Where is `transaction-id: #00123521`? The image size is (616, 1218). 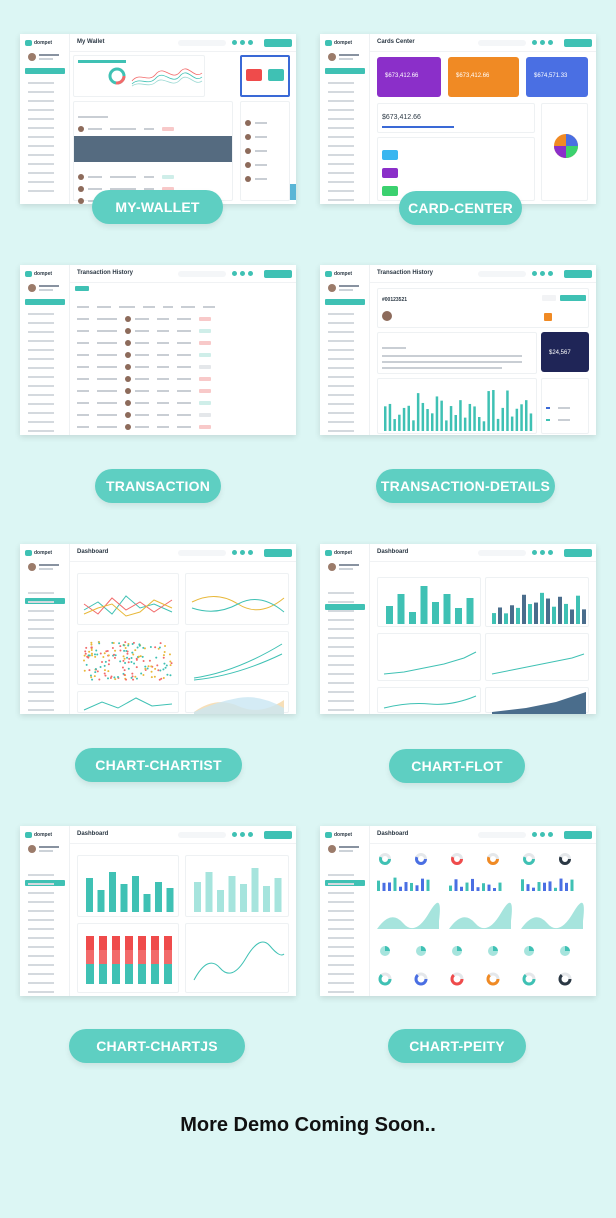
transaction-id: #00123521 is located at coordinates (395, 300).